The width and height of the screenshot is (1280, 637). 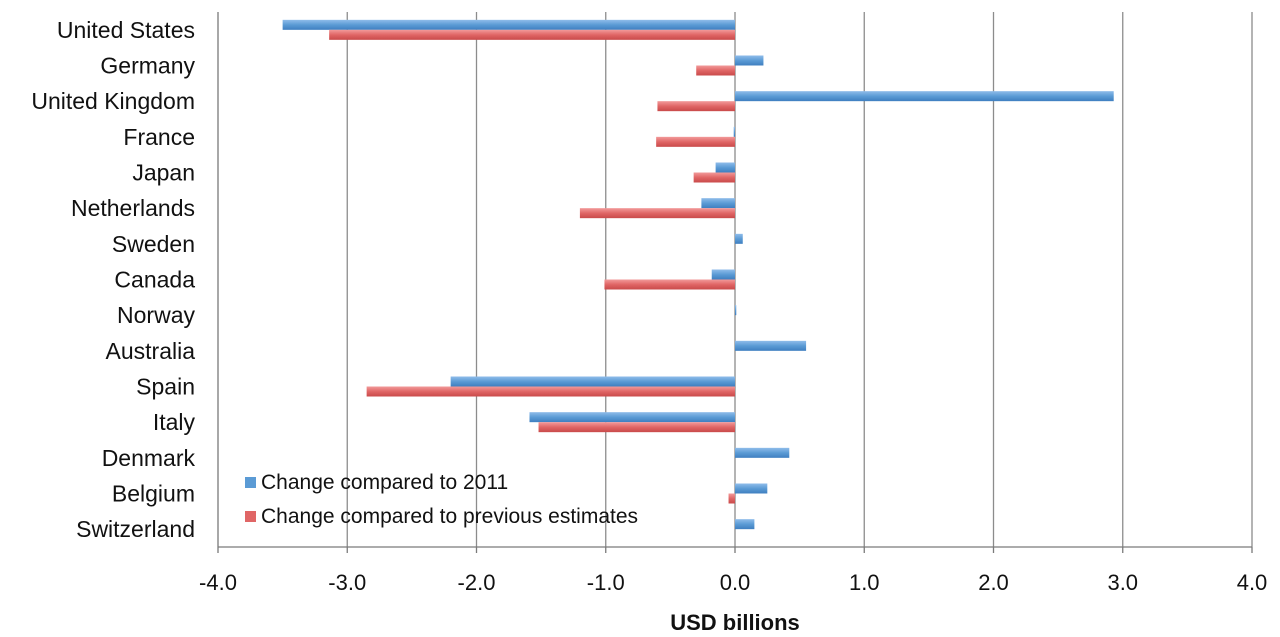 What do you see at coordinates (606, 582) in the screenshot?
I see `x-tick-label: -1.0` at bounding box center [606, 582].